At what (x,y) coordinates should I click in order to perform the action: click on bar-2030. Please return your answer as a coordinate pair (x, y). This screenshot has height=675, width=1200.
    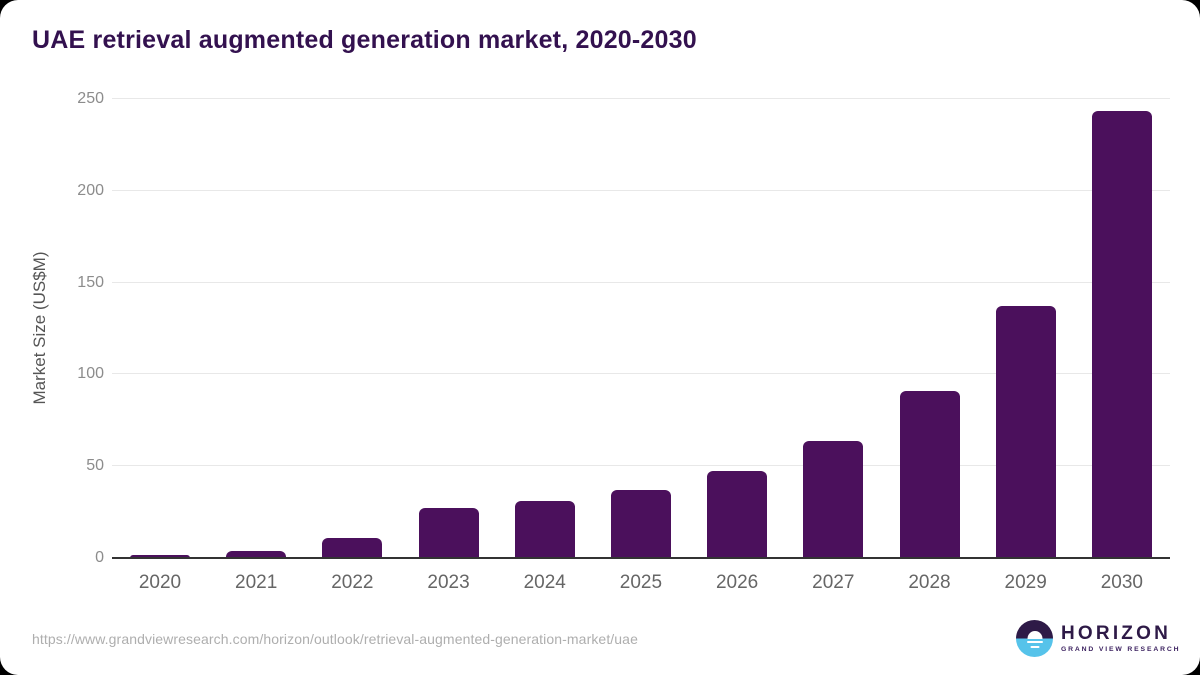
    Looking at the image, I should click on (1121, 334).